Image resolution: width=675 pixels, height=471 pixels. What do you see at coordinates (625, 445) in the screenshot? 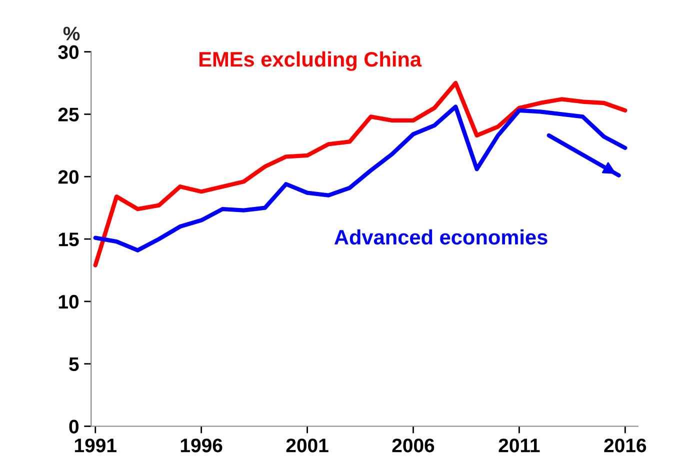
I see `x-tick-label: 2016` at bounding box center [625, 445].